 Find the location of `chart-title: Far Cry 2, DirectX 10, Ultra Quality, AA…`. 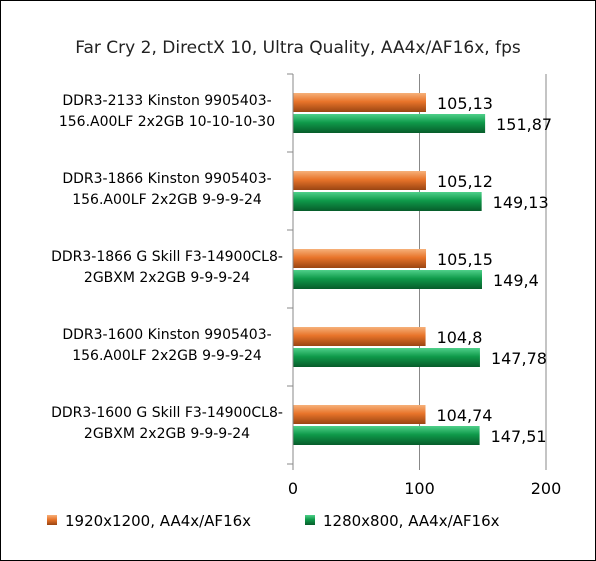

chart-title: Far Cry 2, DirectX 10, Ultra Quality, AA… is located at coordinates (298, 48).